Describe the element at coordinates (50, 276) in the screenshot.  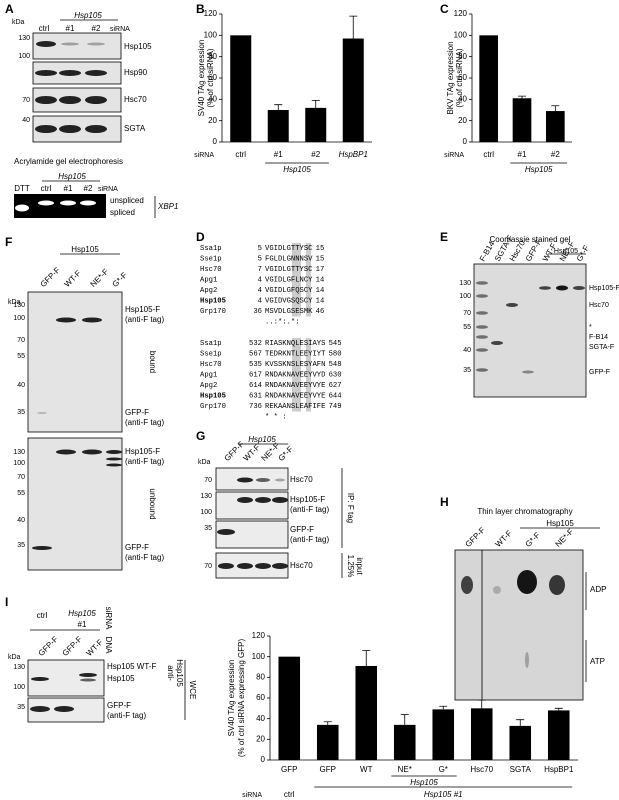
I see `label: GFP-F` at that location.